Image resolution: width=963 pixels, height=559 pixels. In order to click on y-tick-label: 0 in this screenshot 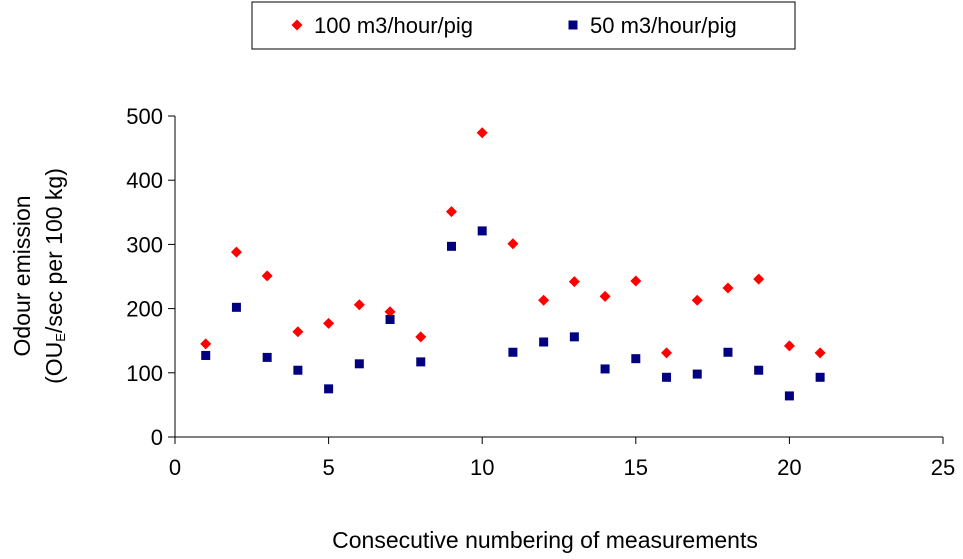, I will do `click(157, 437)`.